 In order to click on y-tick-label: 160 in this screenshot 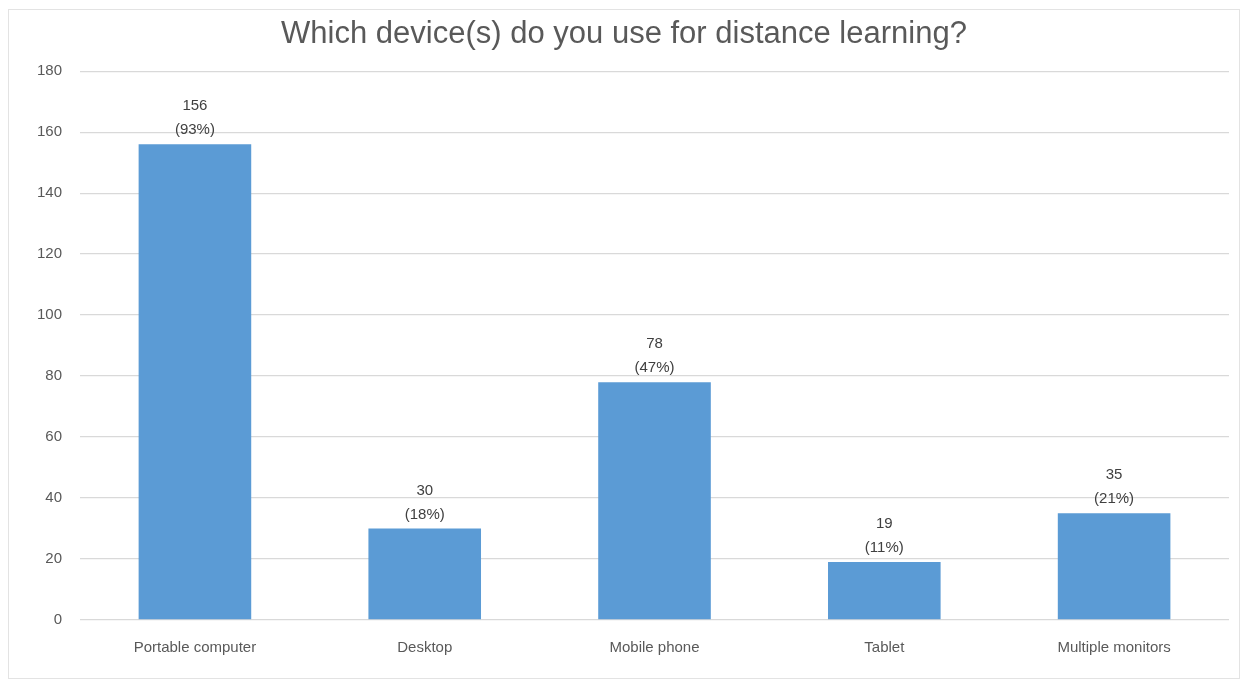, I will do `click(50, 131)`.